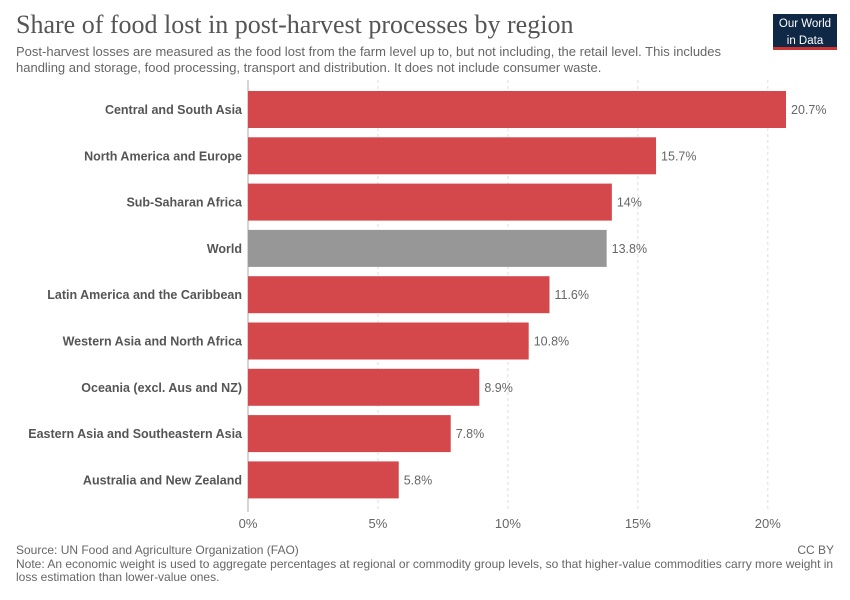  I want to click on license-link: CC BY, so click(815, 550).